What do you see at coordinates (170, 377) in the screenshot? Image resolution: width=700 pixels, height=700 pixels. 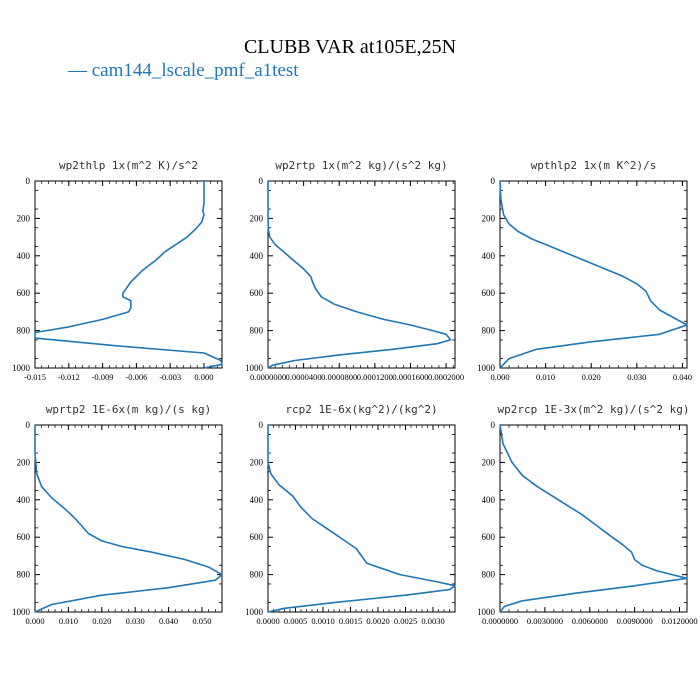 I see `x-tick-label: -0.003` at bounding box center [170, 377].